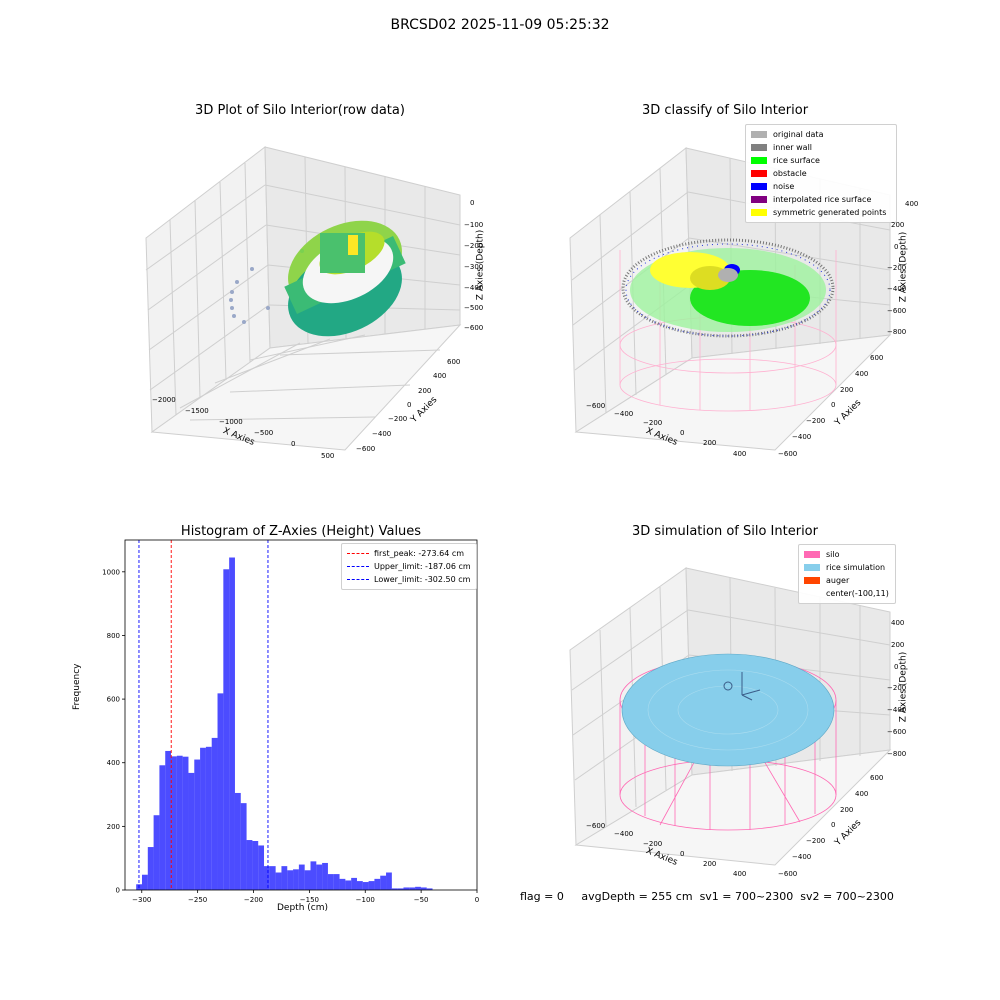 The image size is (1000, 1000). What do you see at coordinates (802, 857) in the screenshot?
I see `sim-ytick-1: −400` at bounding box center [802, 857].